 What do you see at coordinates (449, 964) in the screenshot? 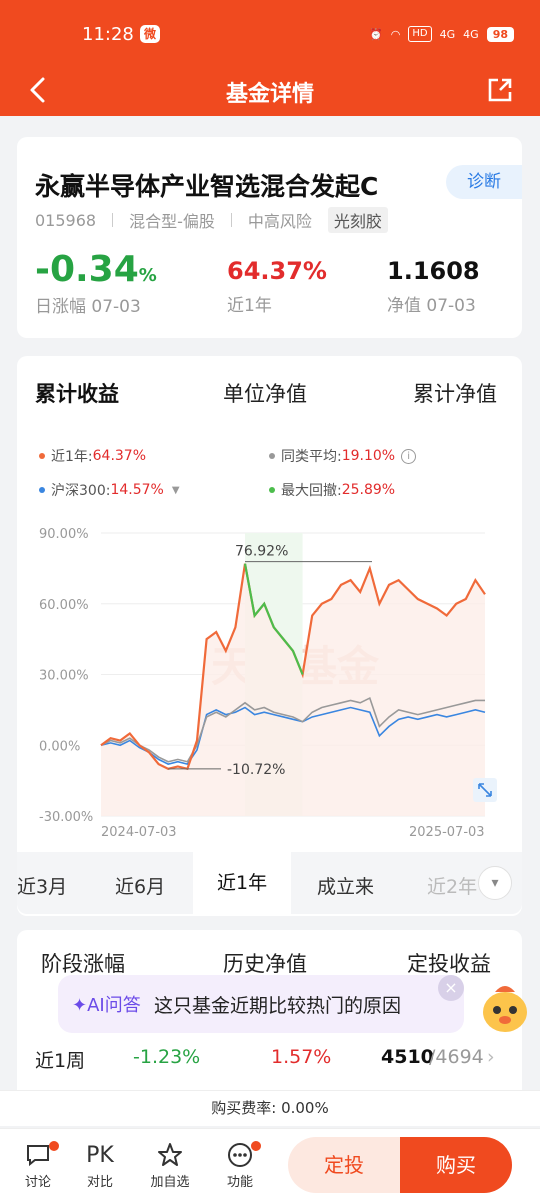
I see `tab-sip-return: 定投收益` at bounding box center [449, 964].